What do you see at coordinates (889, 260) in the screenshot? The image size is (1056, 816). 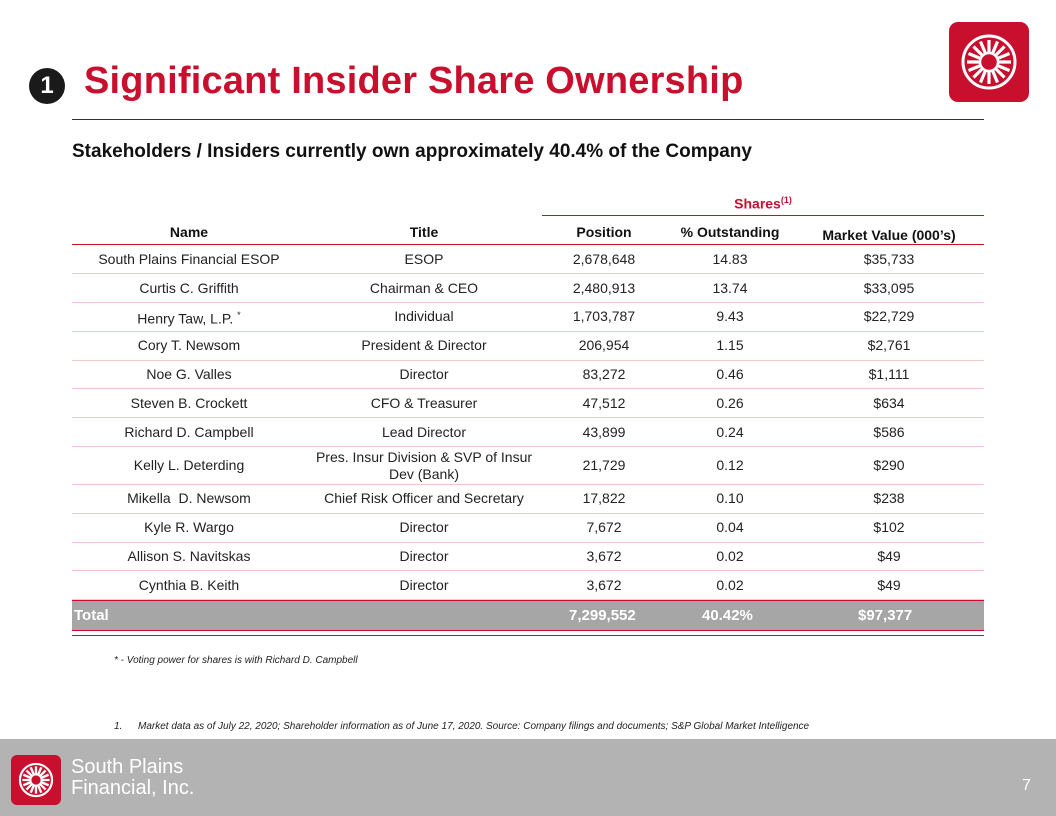 I see `cell-market-value: $35,733` at bounding box center [889, 260].